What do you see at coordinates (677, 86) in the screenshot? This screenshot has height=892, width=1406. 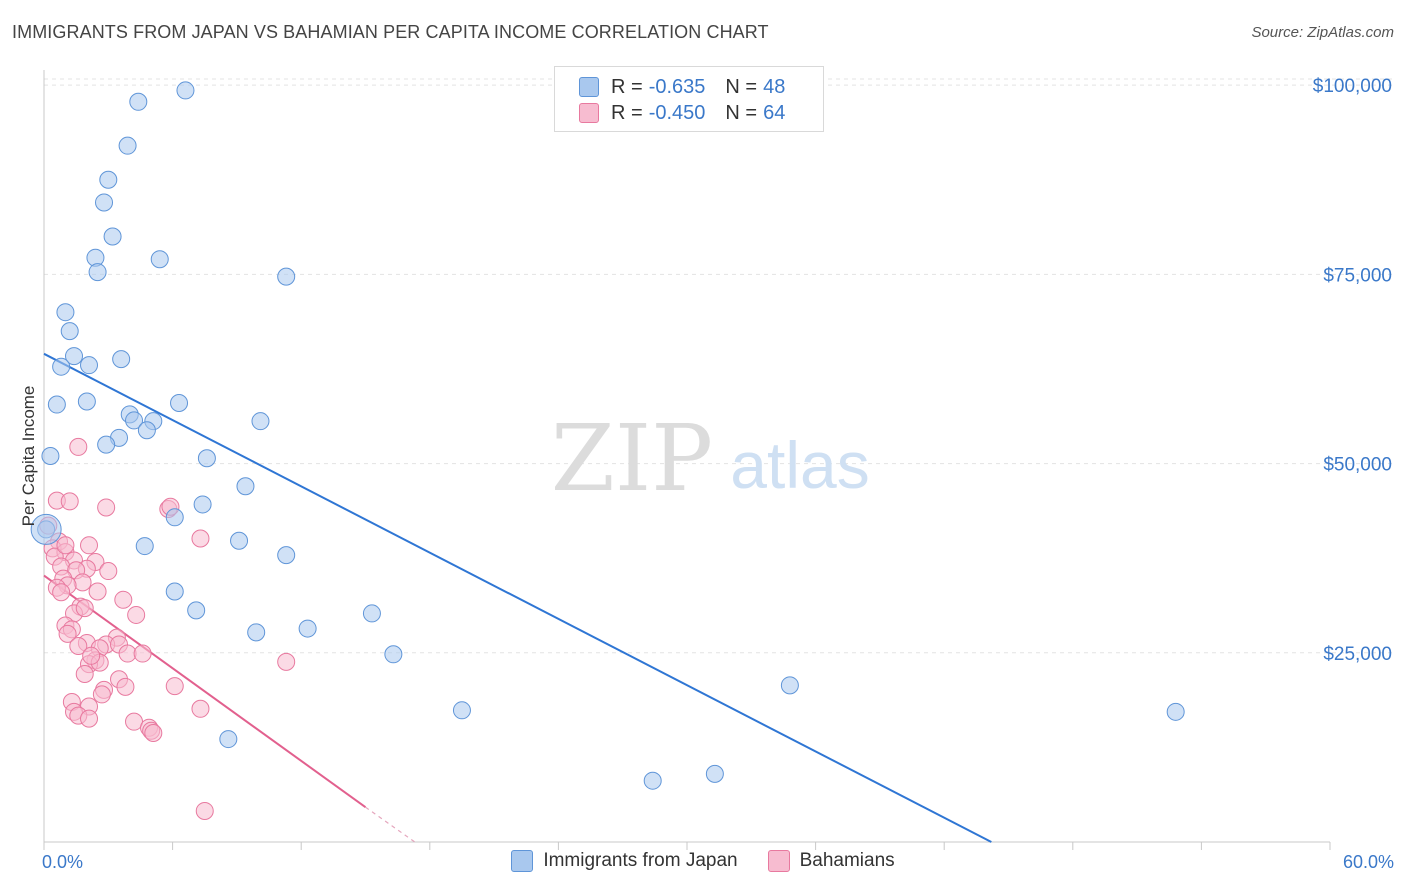 I see `legend-r-value-japan: -0.635` at bounding box center [677, 86].